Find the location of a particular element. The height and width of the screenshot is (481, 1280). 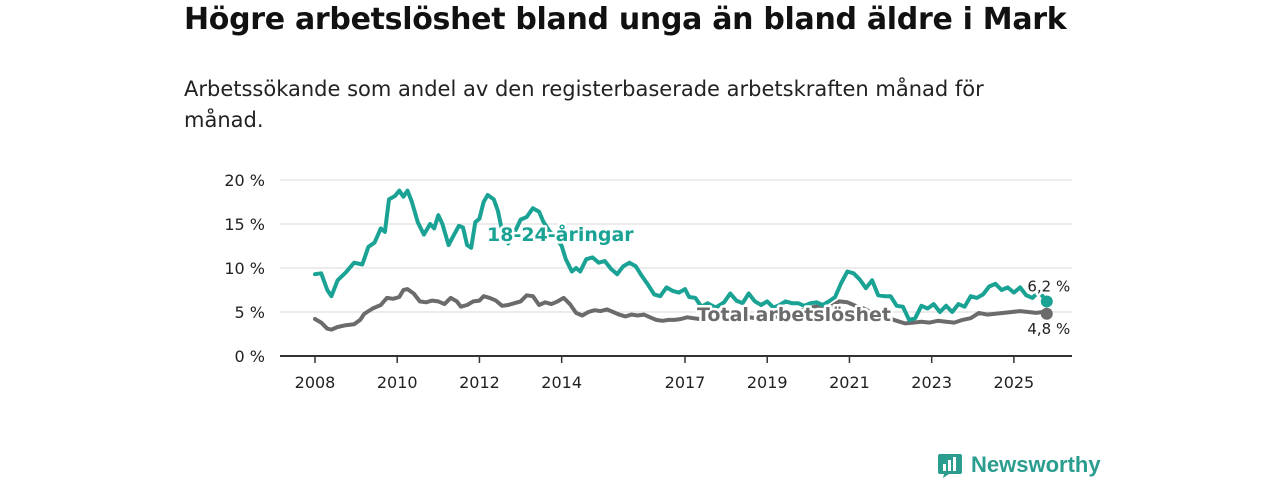

y-tick-label: 10 % is located at coordinates (244, 268).